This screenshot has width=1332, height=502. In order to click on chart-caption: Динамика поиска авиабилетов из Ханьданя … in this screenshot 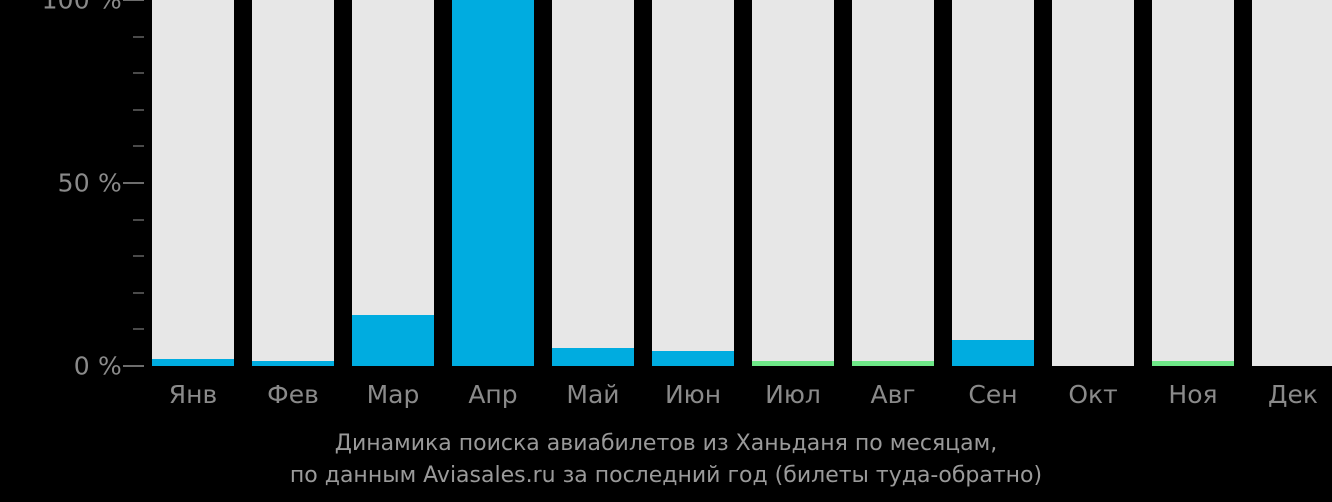, I will do `click(666, 460)`.